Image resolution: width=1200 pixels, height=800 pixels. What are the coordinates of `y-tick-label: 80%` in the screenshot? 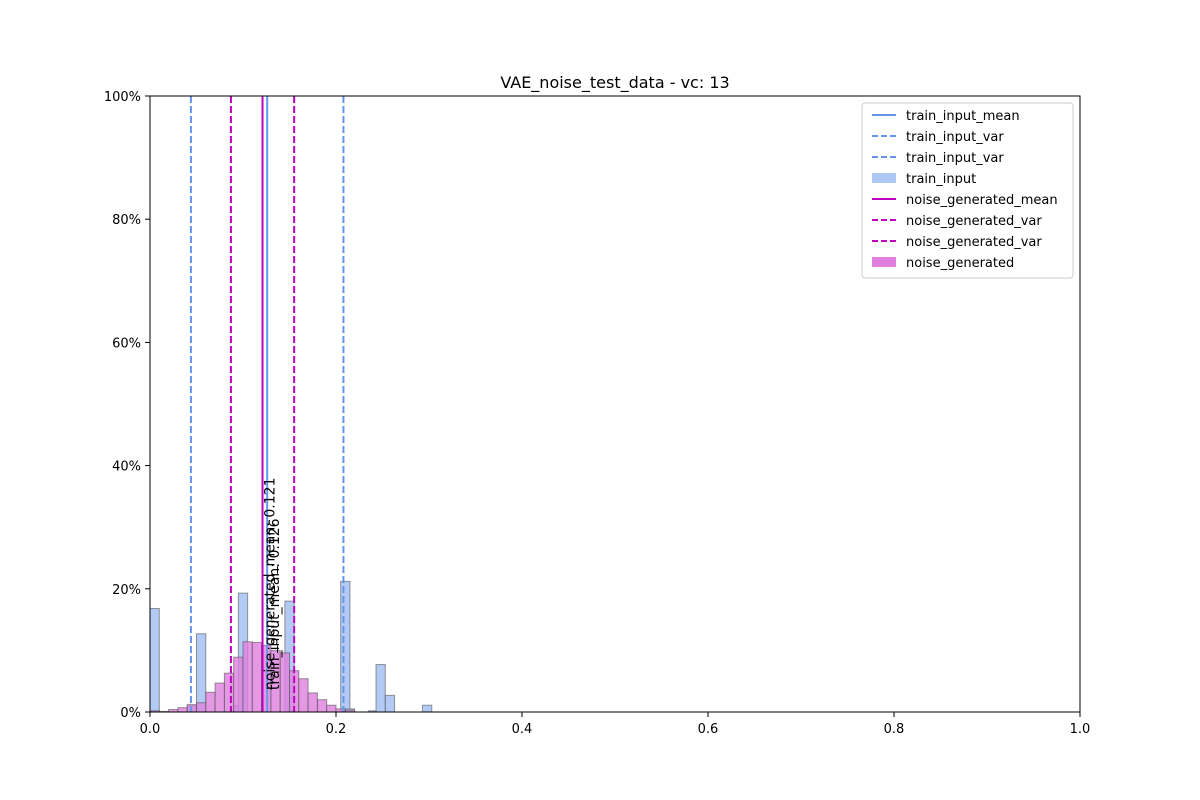 It's located at (126, 220).